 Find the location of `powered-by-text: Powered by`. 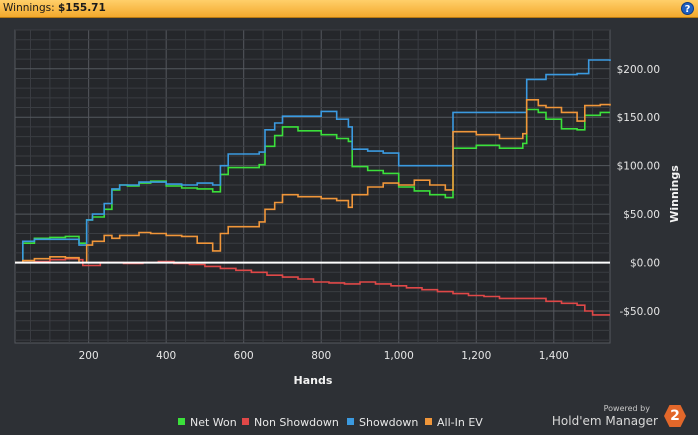

powered-by-text: Powered by is located at coordinates (626, 408).